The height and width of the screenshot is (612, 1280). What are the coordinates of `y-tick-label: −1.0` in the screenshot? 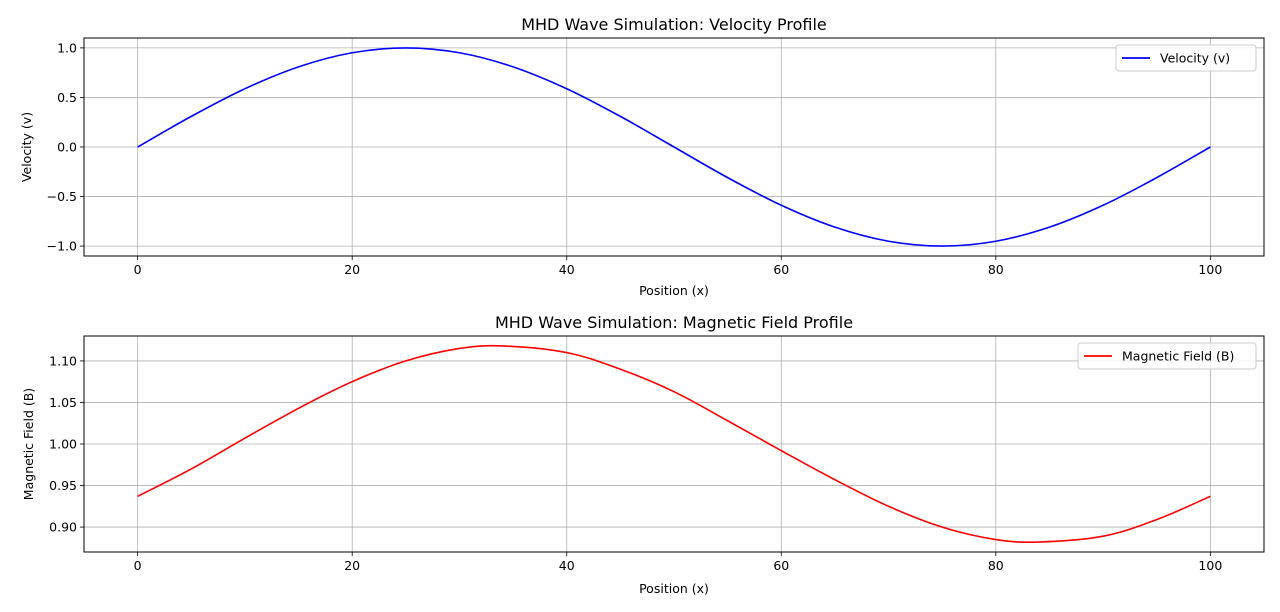 It's located at (62, 246).